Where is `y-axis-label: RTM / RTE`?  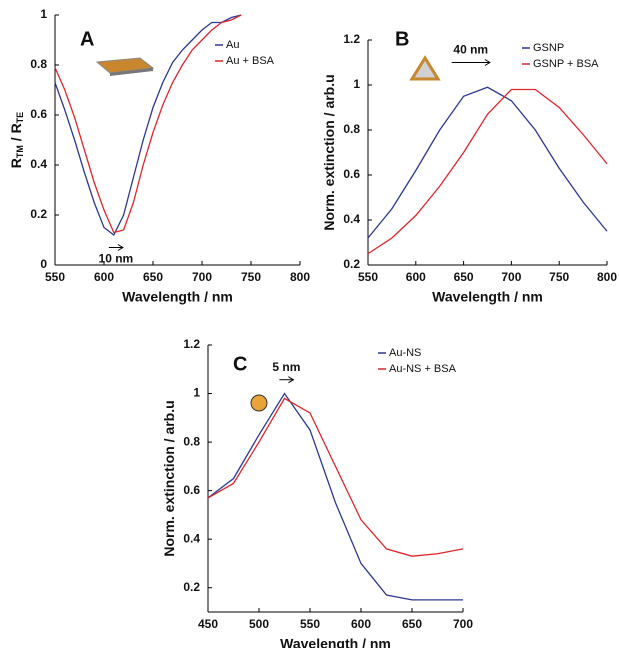 y-axis-label: RTM / RTE is located at coordinates (17, 140).